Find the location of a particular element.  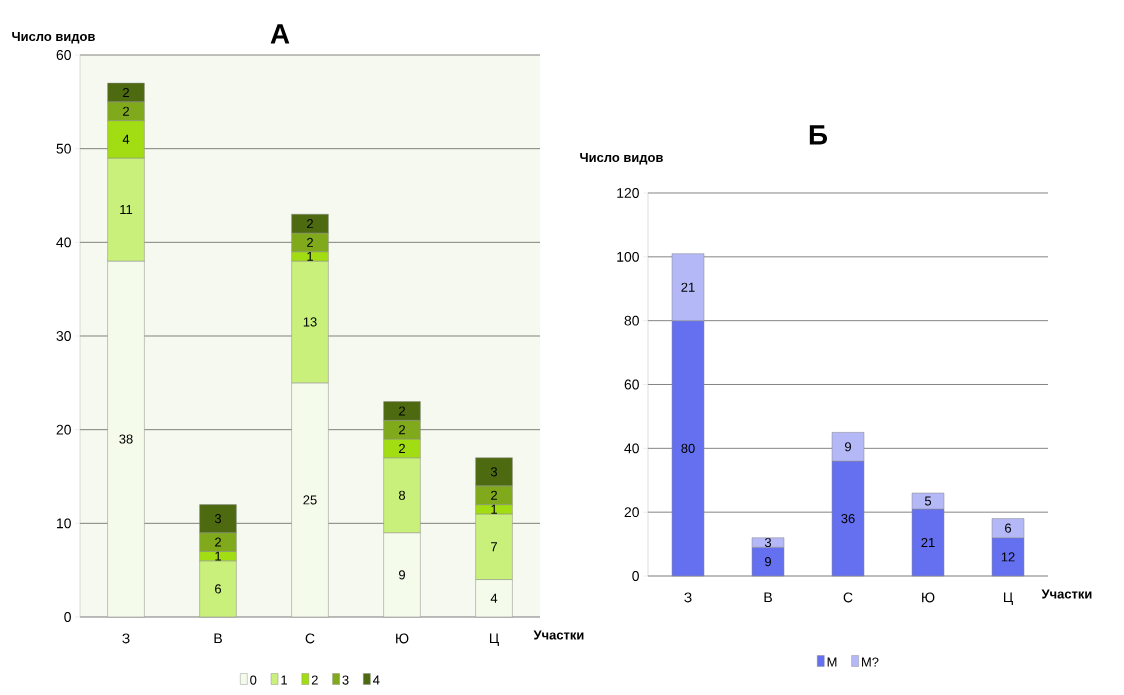

legend-label: 2 is located at coordinates (314, 680).